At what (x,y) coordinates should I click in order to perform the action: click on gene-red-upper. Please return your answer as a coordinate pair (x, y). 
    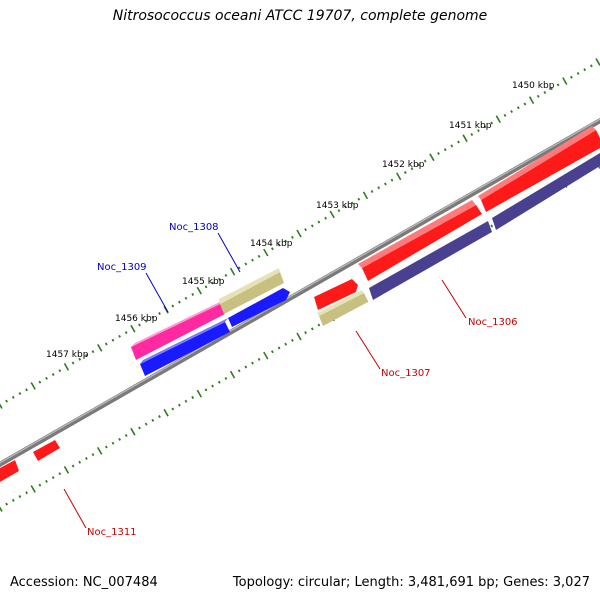
    Looking at the image, I should click on (540, 171).